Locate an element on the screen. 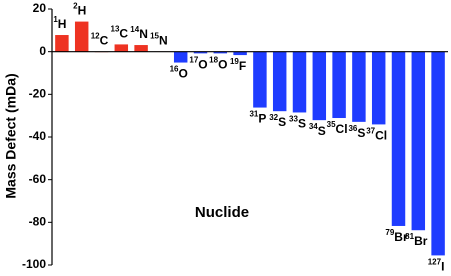  mass-number: 19 is located at coordinates (234, 61).